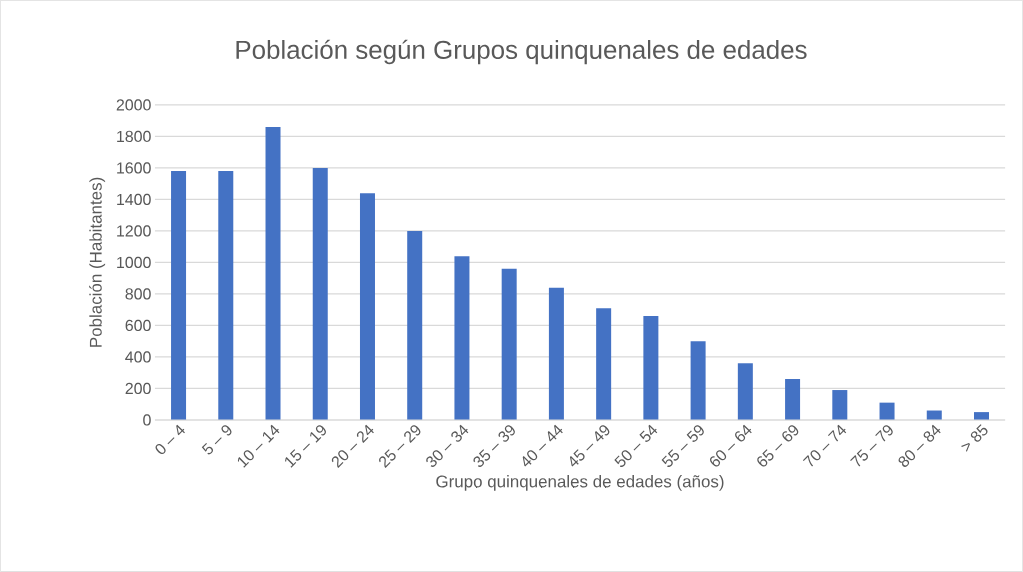  Describe the element at coordinates (134, 262) in the screenshot. I see `y-tick-label: 1000` at that location.